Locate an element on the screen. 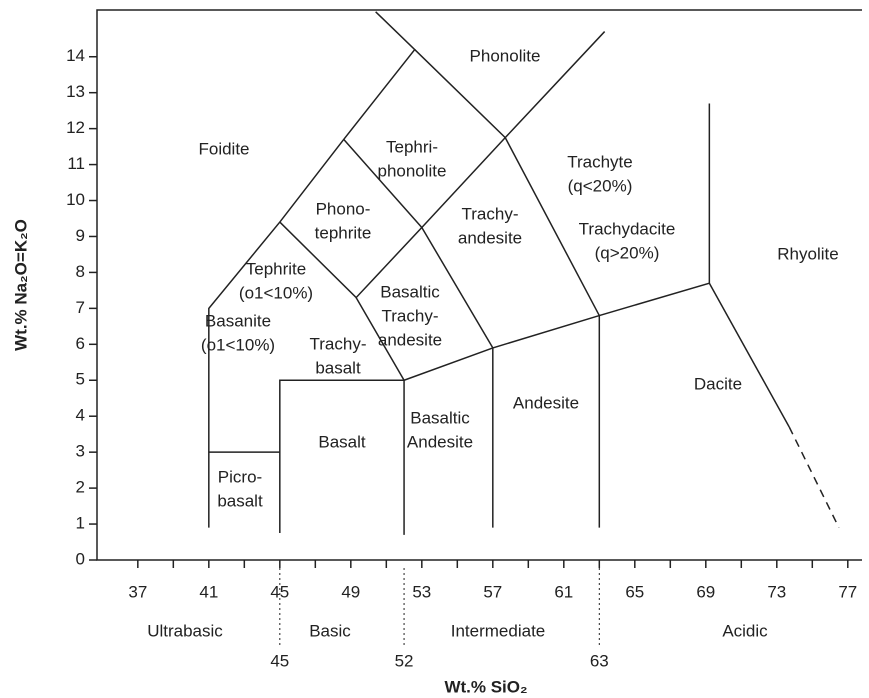 The image size is (869, 698). field-boundary-dashed is located at coordinates (814, 477).